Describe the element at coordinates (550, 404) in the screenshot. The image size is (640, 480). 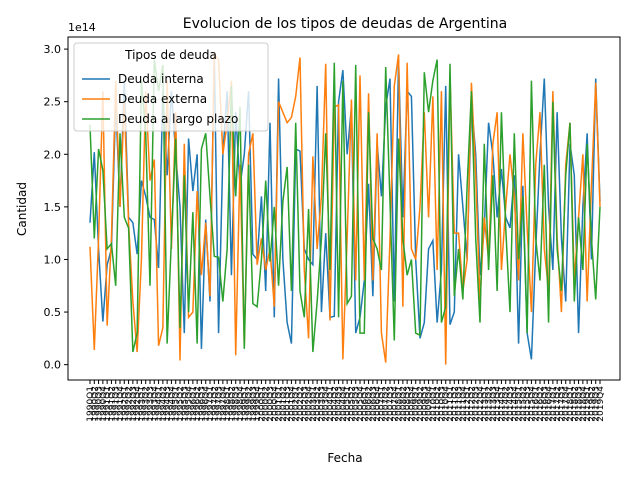
I see `x-tick-label: 2016Q4` at that location.